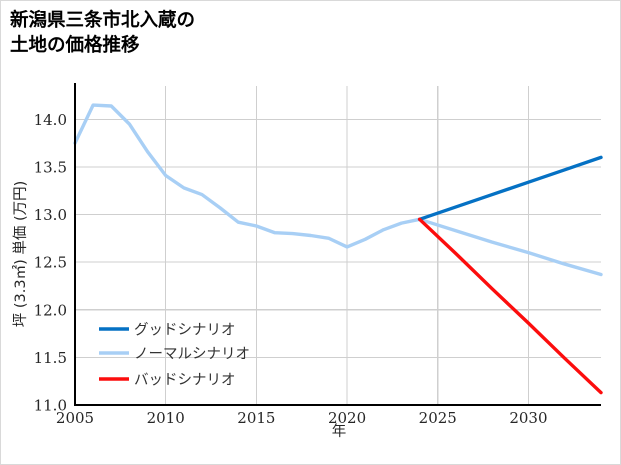 This screenshot has height=465, width=621. What do you see at coordinates (528, 418) in the screenshot?
I see `x-tick-label: 2030` at bounding box center [528, 418].